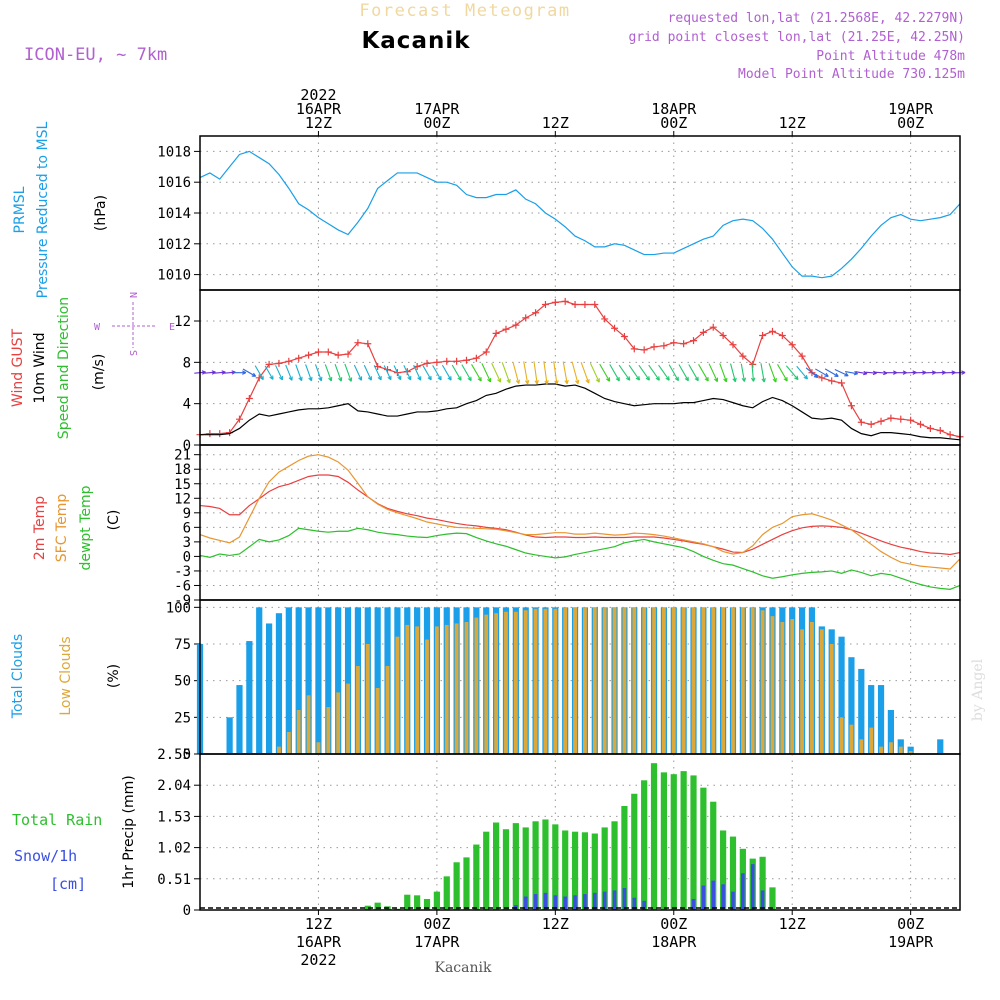 The height and width of the screenshot is (1000, 1000). I want to click on top-time-label: 00Z, so click(673, 123).